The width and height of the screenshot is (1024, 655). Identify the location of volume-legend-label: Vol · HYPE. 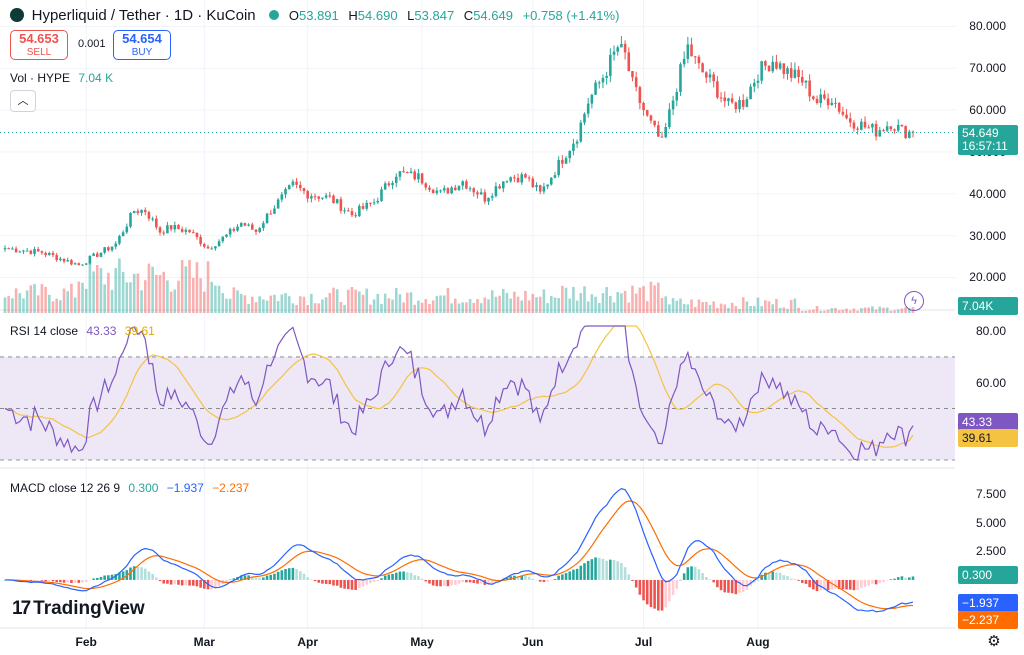
(40, 78).